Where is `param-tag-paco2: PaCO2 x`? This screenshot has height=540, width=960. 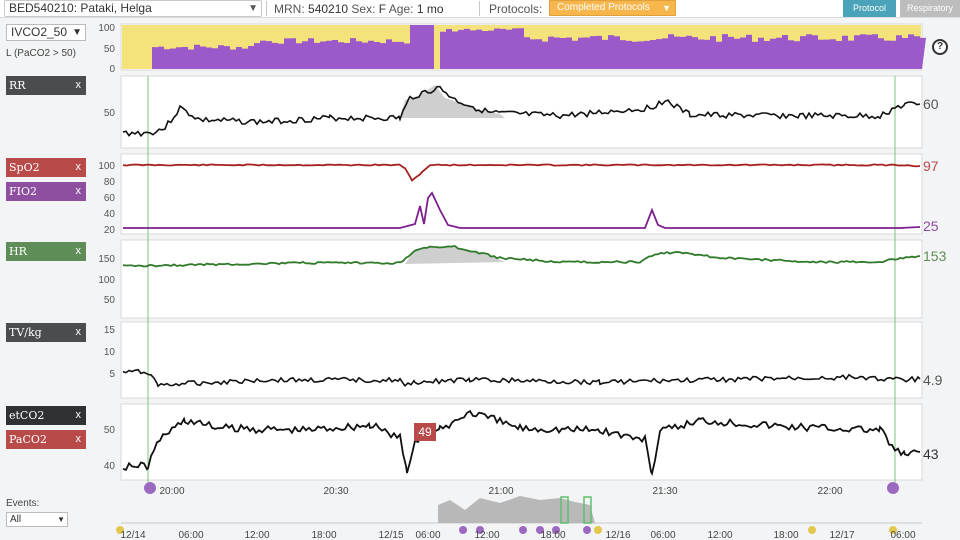 param-tag-paco2: PaCO2 x is located at coordinates (46, 439).